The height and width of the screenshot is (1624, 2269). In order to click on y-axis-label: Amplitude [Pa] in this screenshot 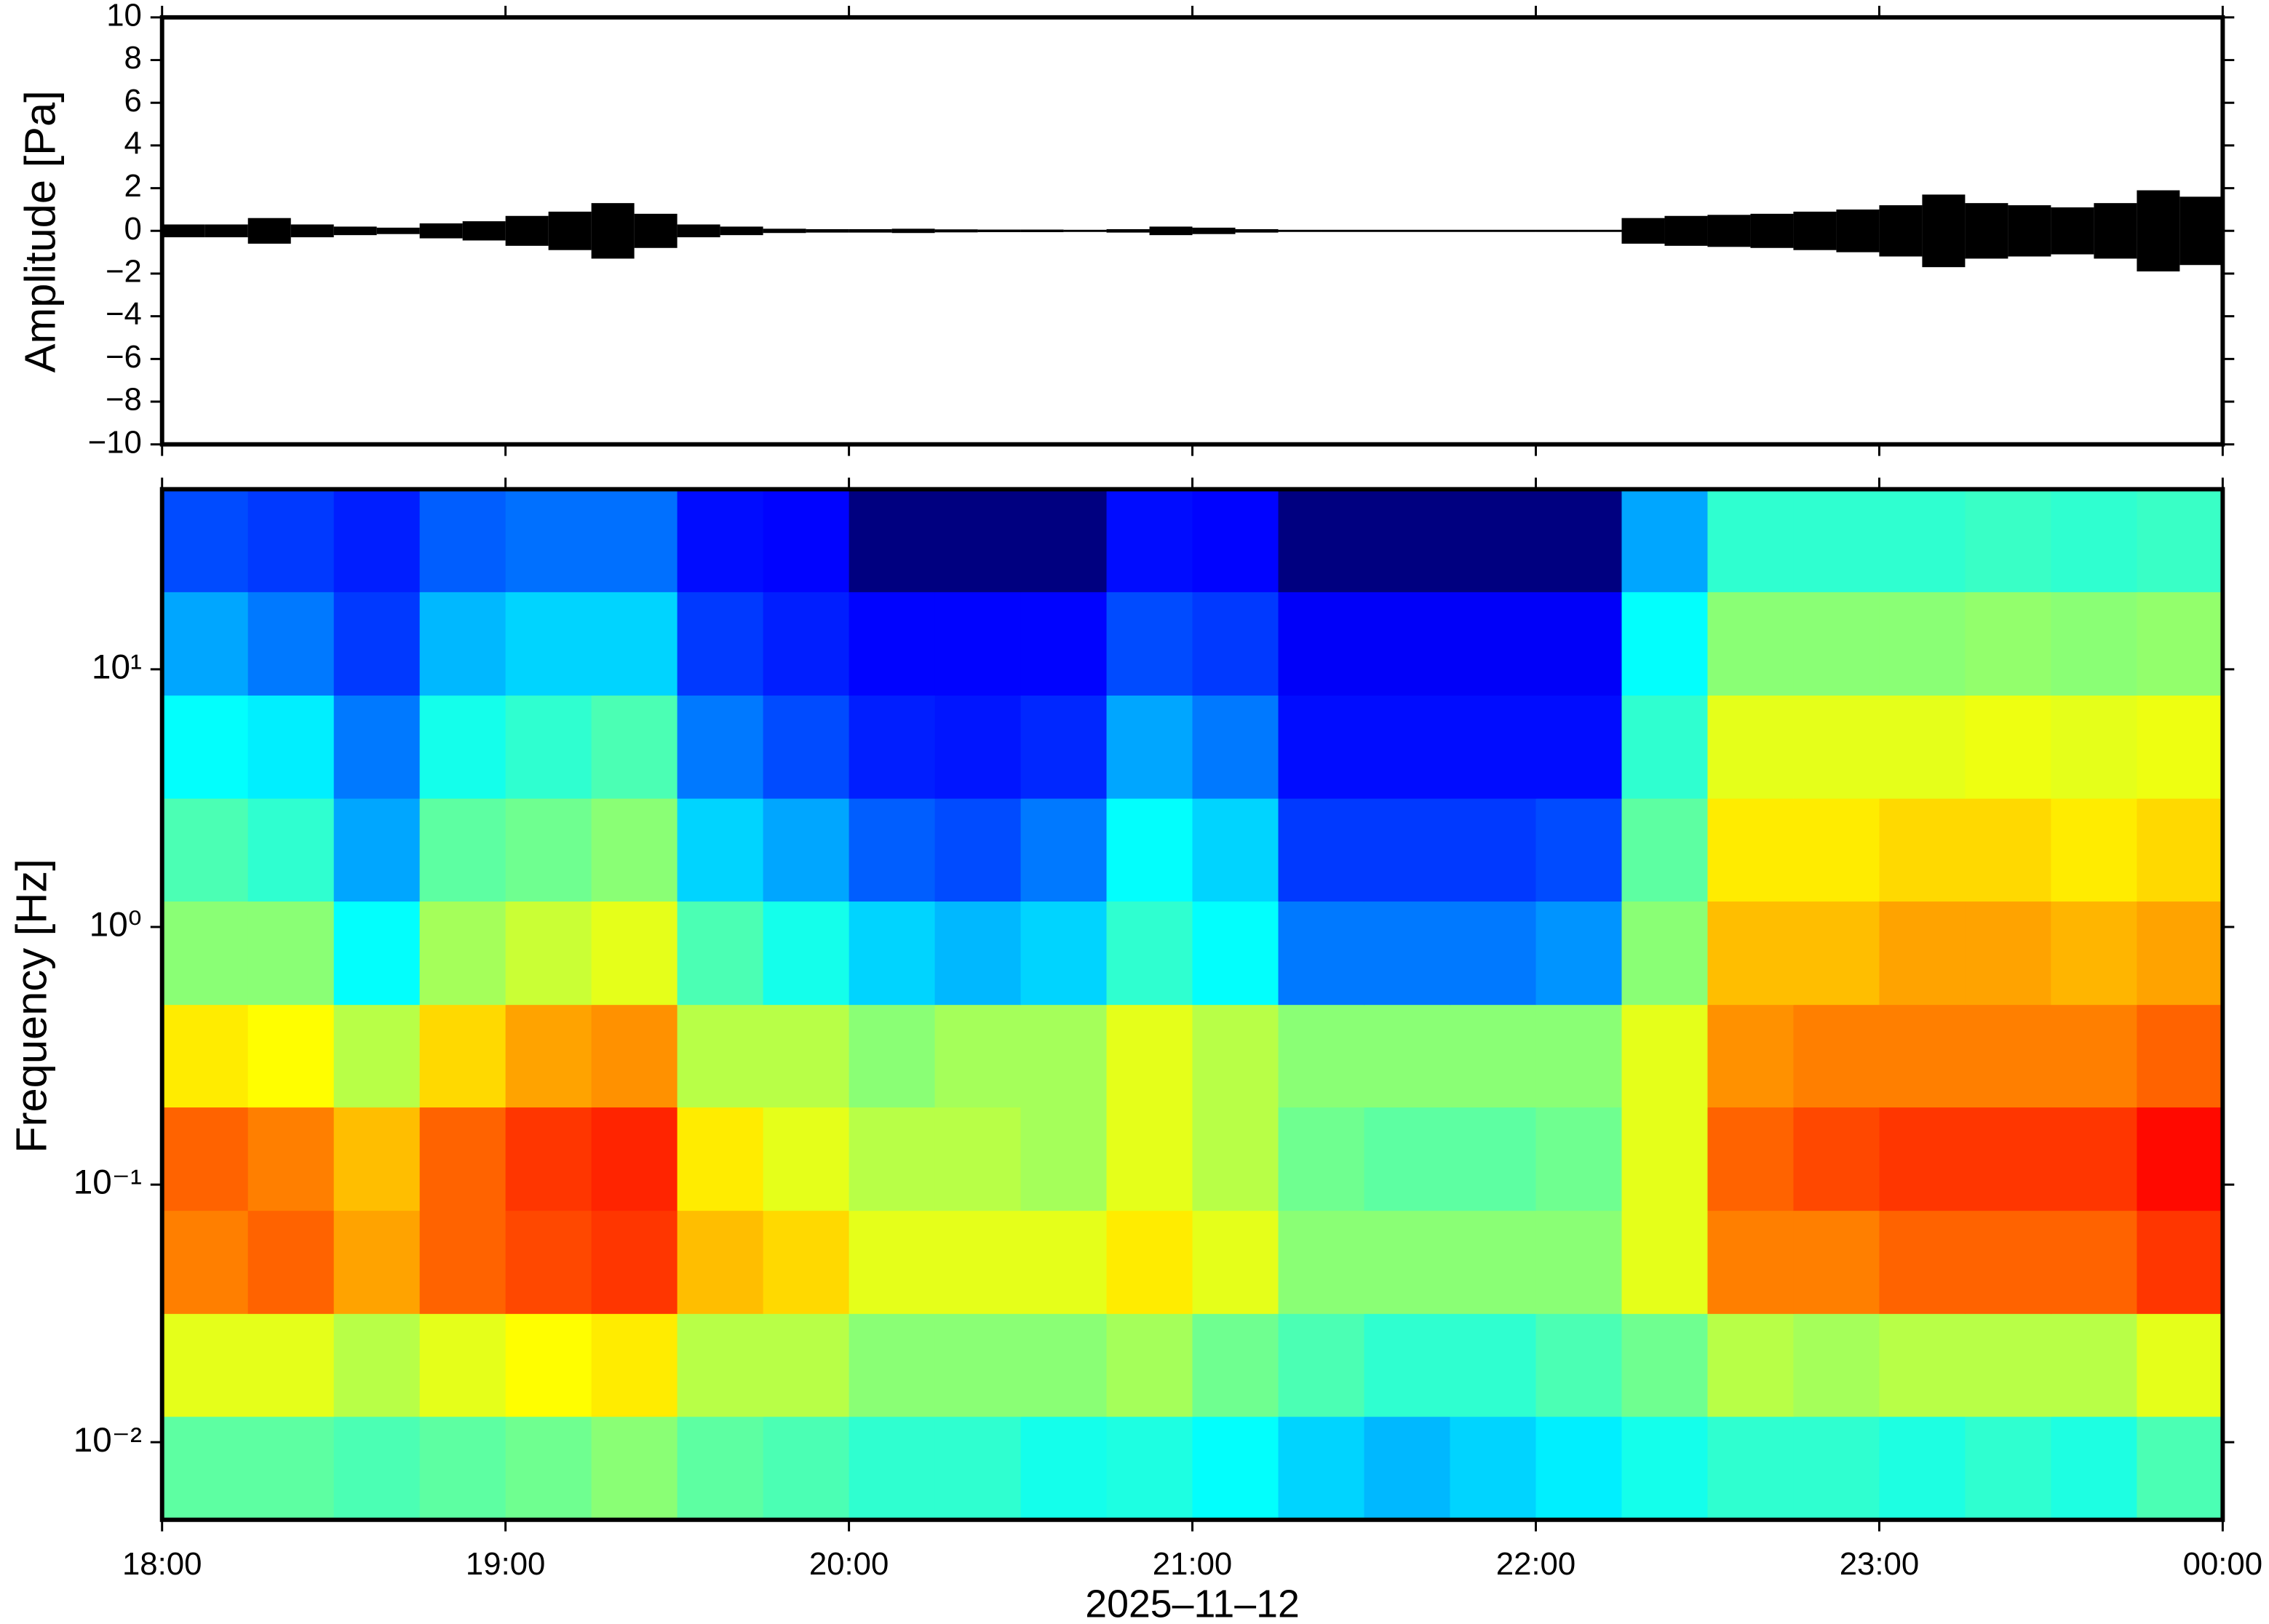, I will do `click(40, 231)`.